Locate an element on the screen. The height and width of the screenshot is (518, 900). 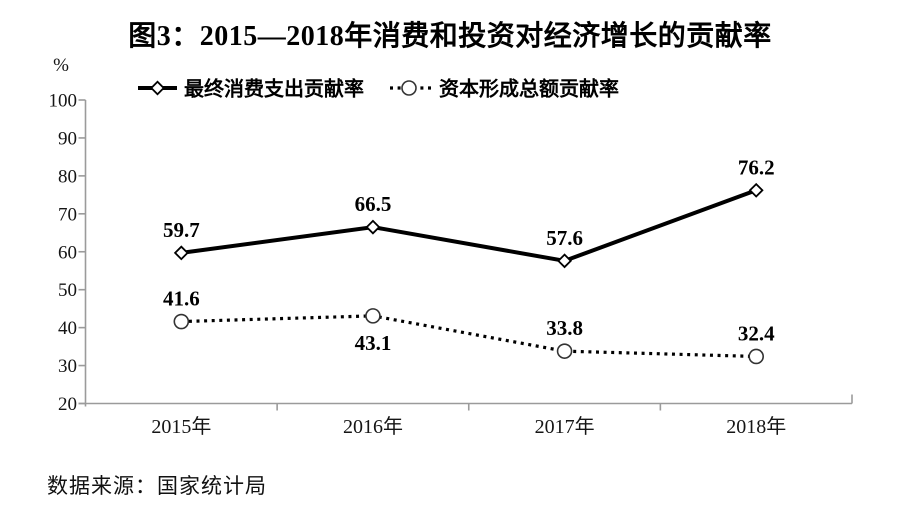
series-1: 41.6 43.1 33.8 32.4 is located at coordinates (469, 326).